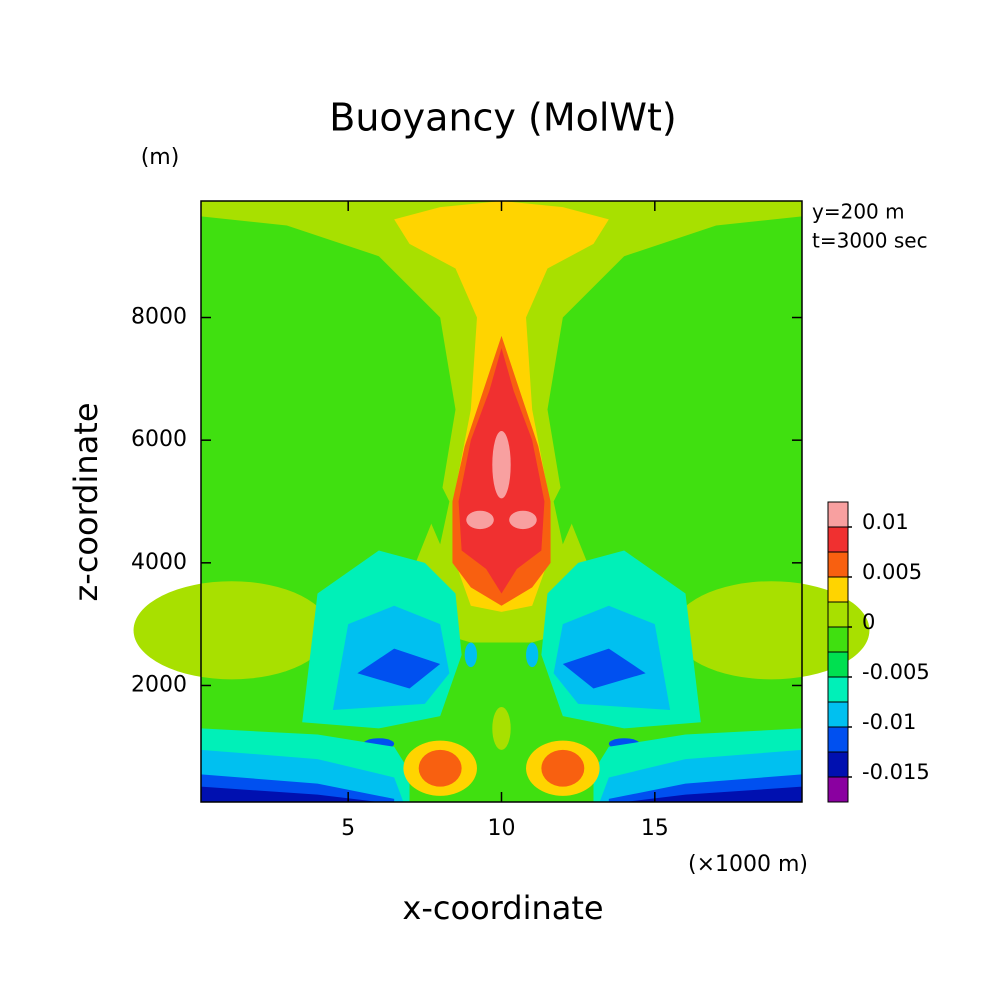  I want to click on x-tick-label: 5, so click(348, 828).